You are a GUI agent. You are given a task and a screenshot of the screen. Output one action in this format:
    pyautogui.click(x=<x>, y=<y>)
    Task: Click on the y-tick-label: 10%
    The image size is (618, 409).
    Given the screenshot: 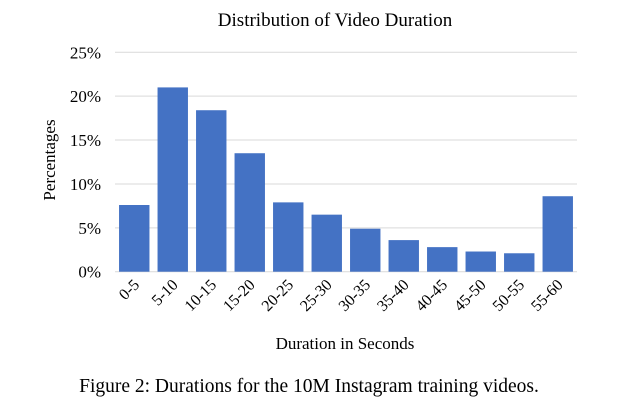 What is the action you would take?
    pyautogui.click(x=85, y=184)
    